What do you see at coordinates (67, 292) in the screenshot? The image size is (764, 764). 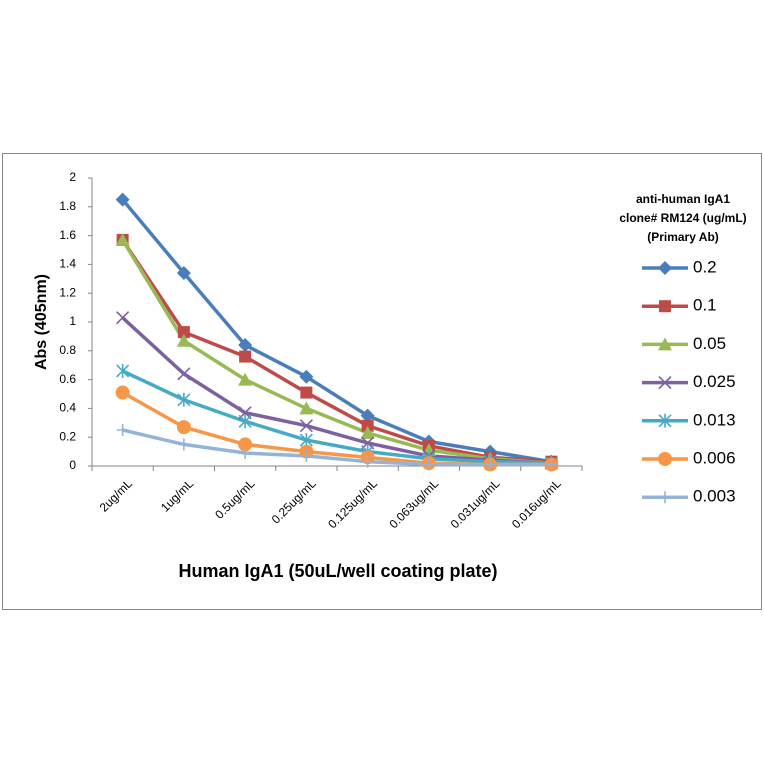 I see `y-tick-label: 1.2` at bounding box center [67, 292].